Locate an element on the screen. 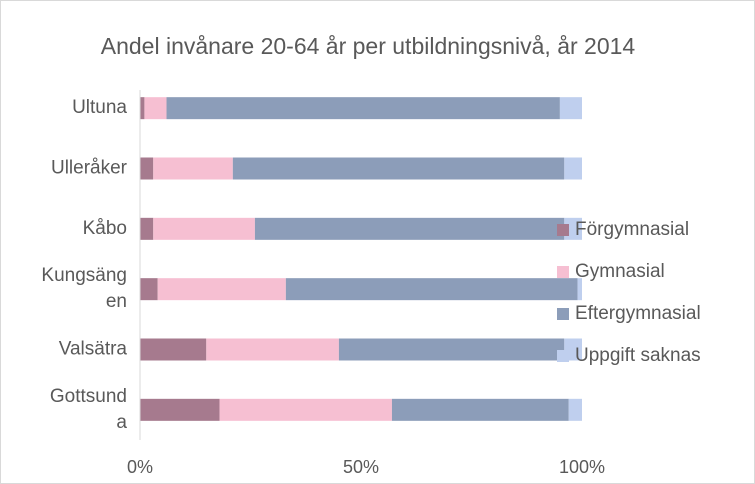 This screenshot has width=755, height=484. y-tick-label: Valsätra is located at coordinates (93, 349).